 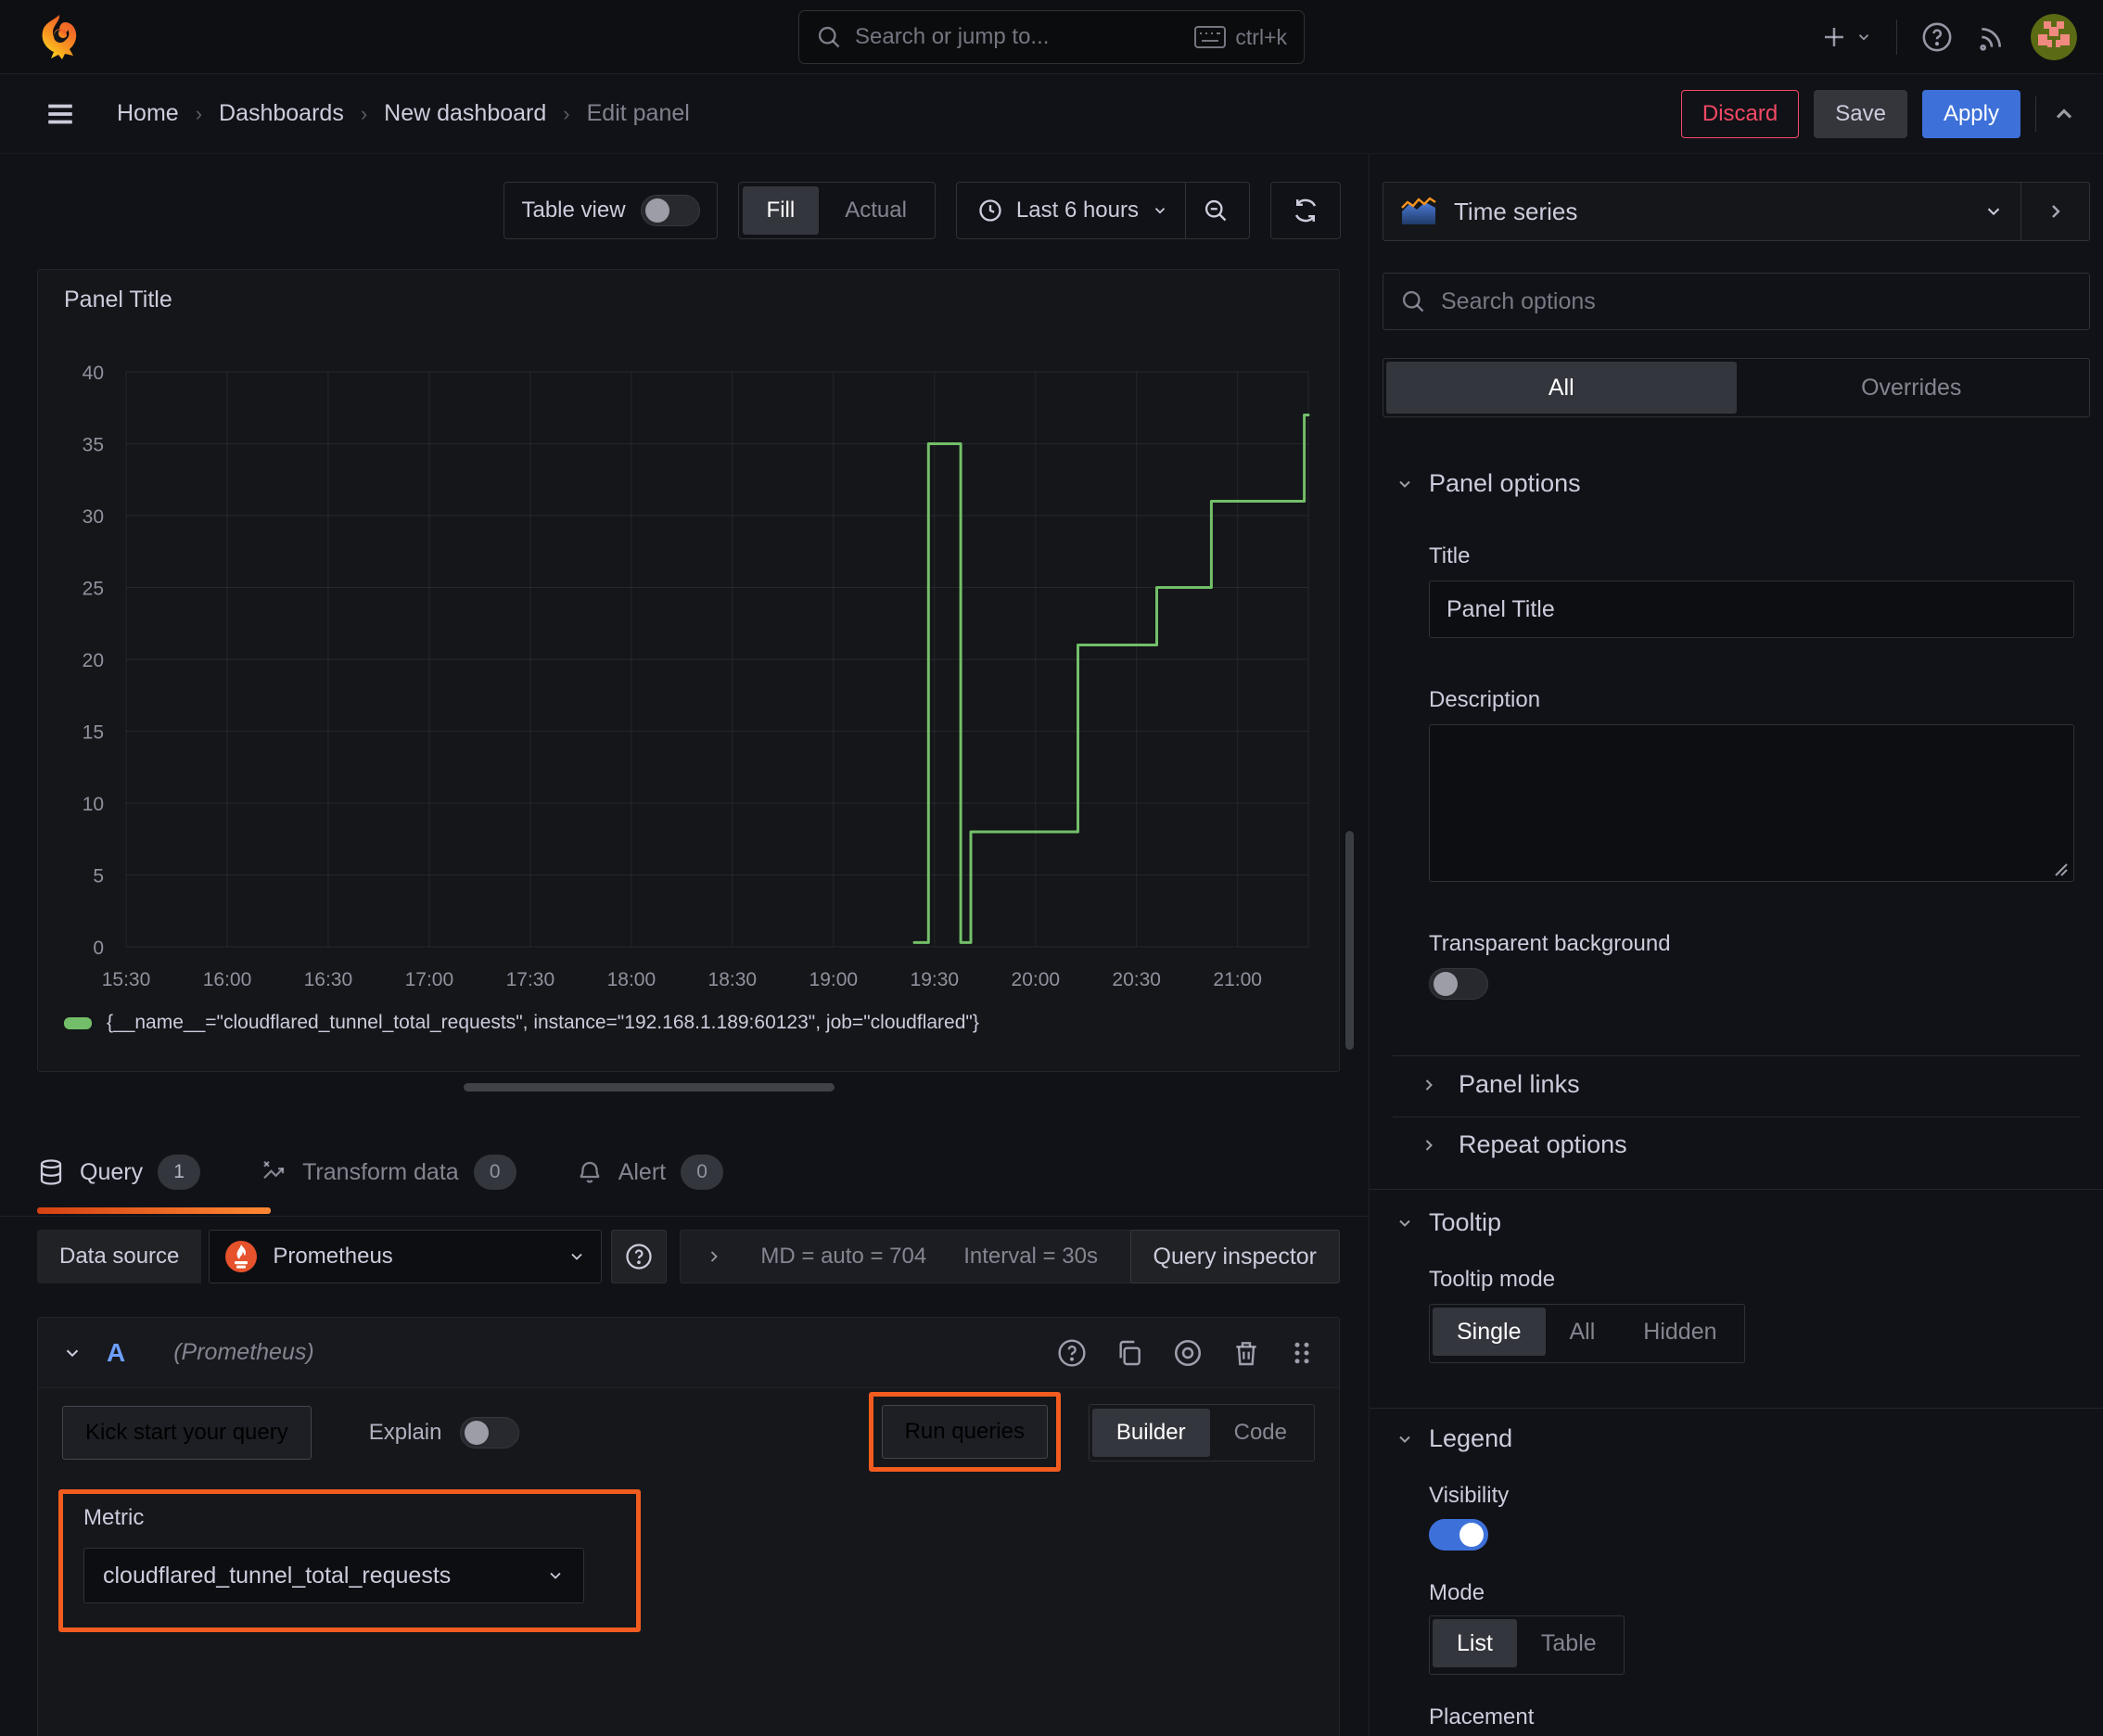 What do you see at coordinates (649, 1087) in the screenshot?
I see `pane-resize-handle` at bounding box center [649, 1087].